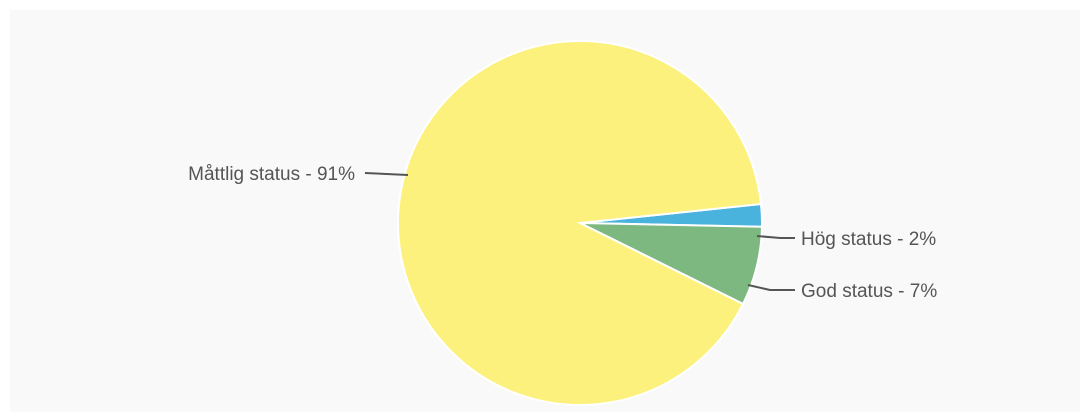  I want to click on leader-line-hog, so click(775, 237).